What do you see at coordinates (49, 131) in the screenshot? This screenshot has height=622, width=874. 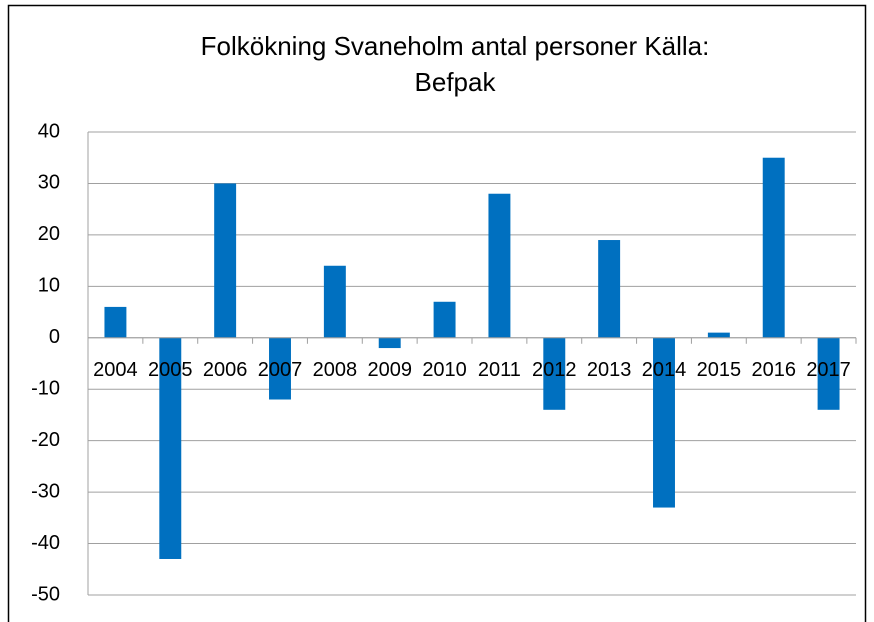 I see `y-tick-label: 40` at bounding box center [49, 131].